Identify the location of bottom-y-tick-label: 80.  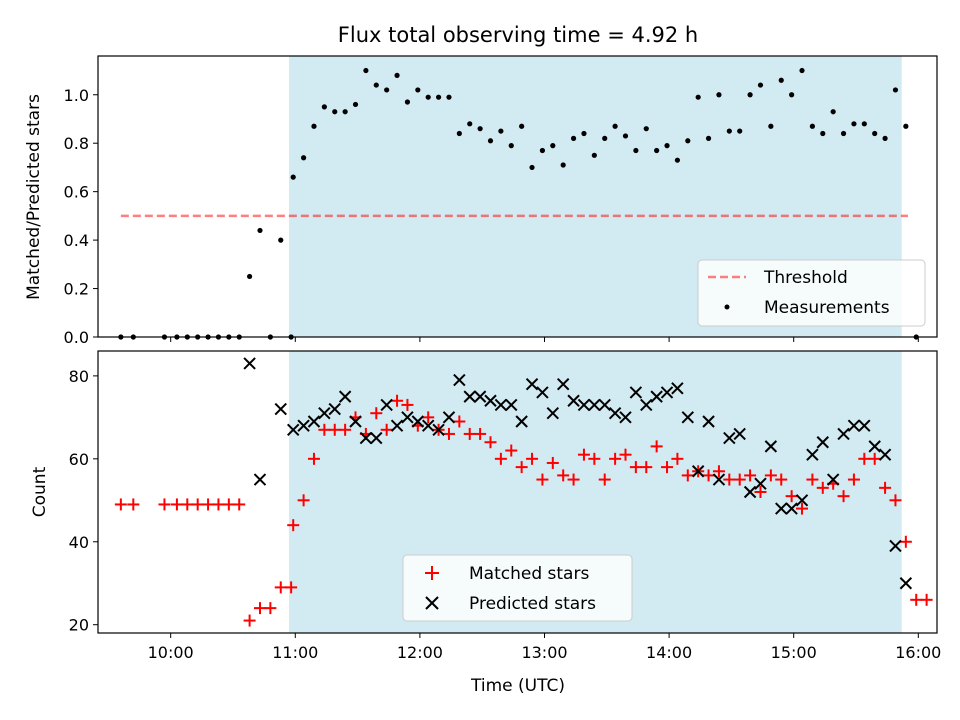
(79, 376).